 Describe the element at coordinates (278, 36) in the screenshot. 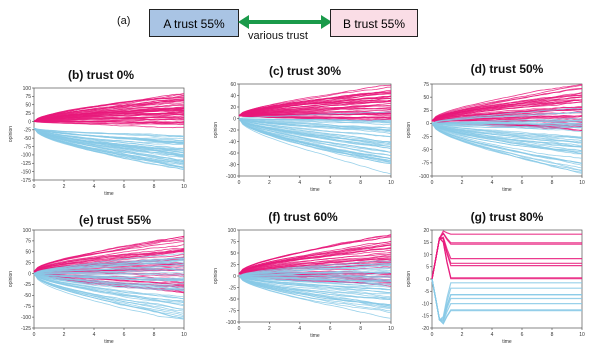

I see `various-trust-label: various trust` at that location.